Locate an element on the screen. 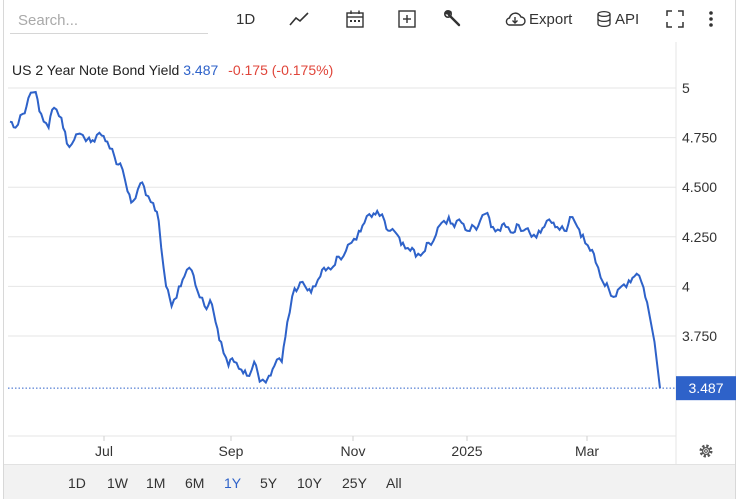 The width and height of the screenshot is (739, 502). plus-box-icon is located at coordinates (407, 19).